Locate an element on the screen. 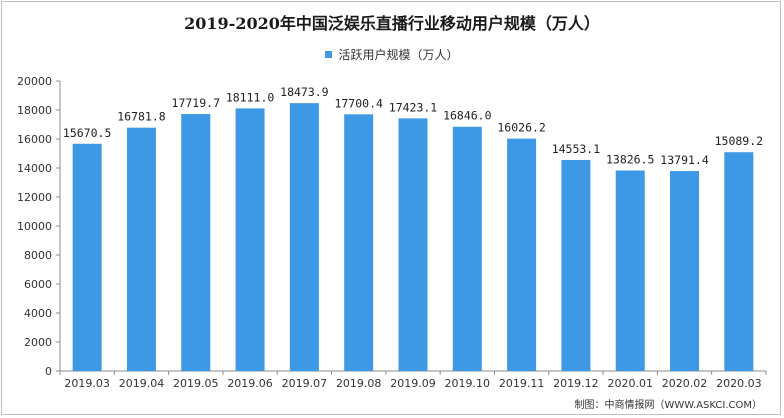 The width and height of the screenshot is (784, 418). bar-2019.11 is located at coordinates (522, 254).